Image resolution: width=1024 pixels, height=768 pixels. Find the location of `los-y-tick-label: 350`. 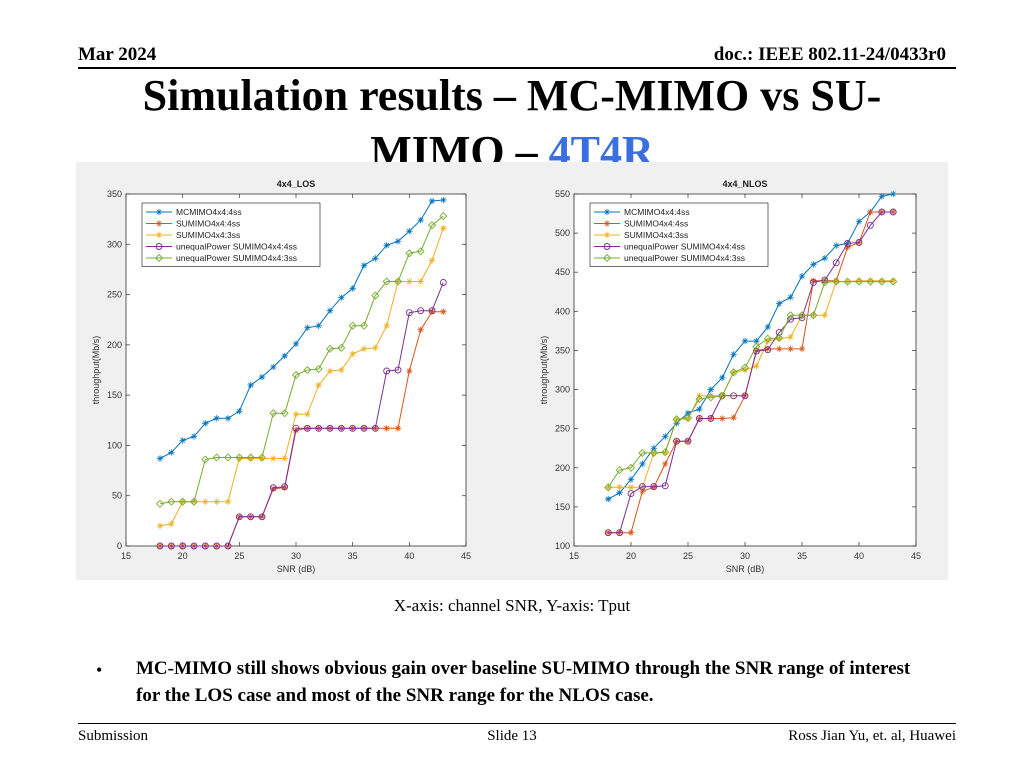

los-y-tick-label: 350 is located at coordinates (114, 194).